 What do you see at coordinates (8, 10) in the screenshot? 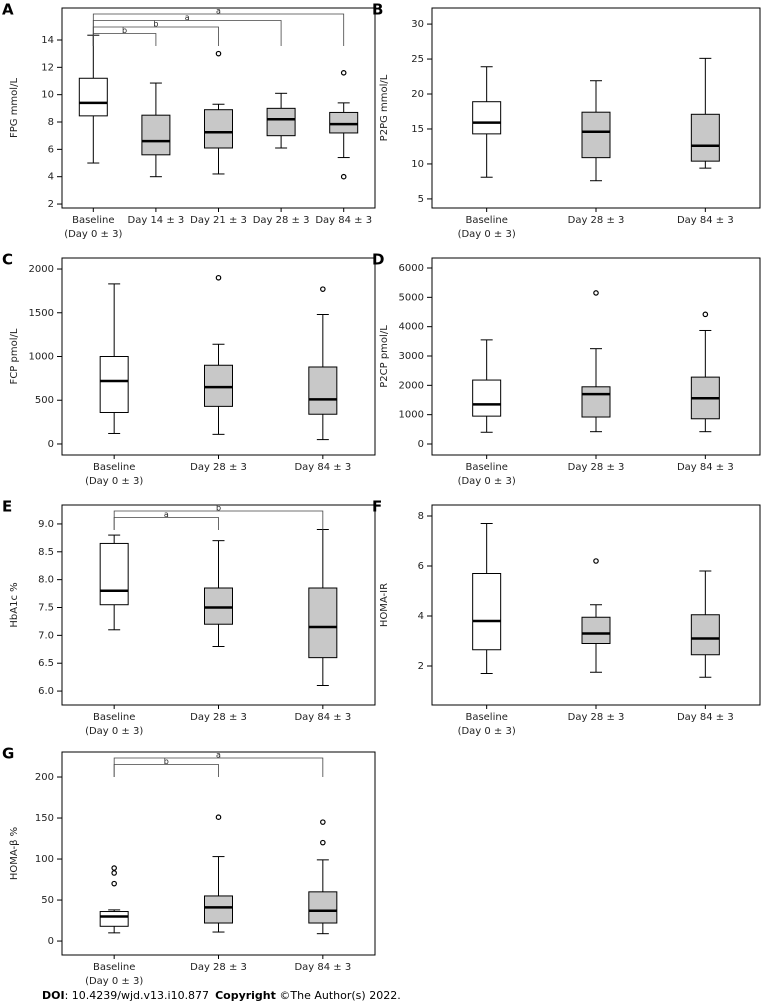
I see `panel-label: A` at bounding box center [8, 10].